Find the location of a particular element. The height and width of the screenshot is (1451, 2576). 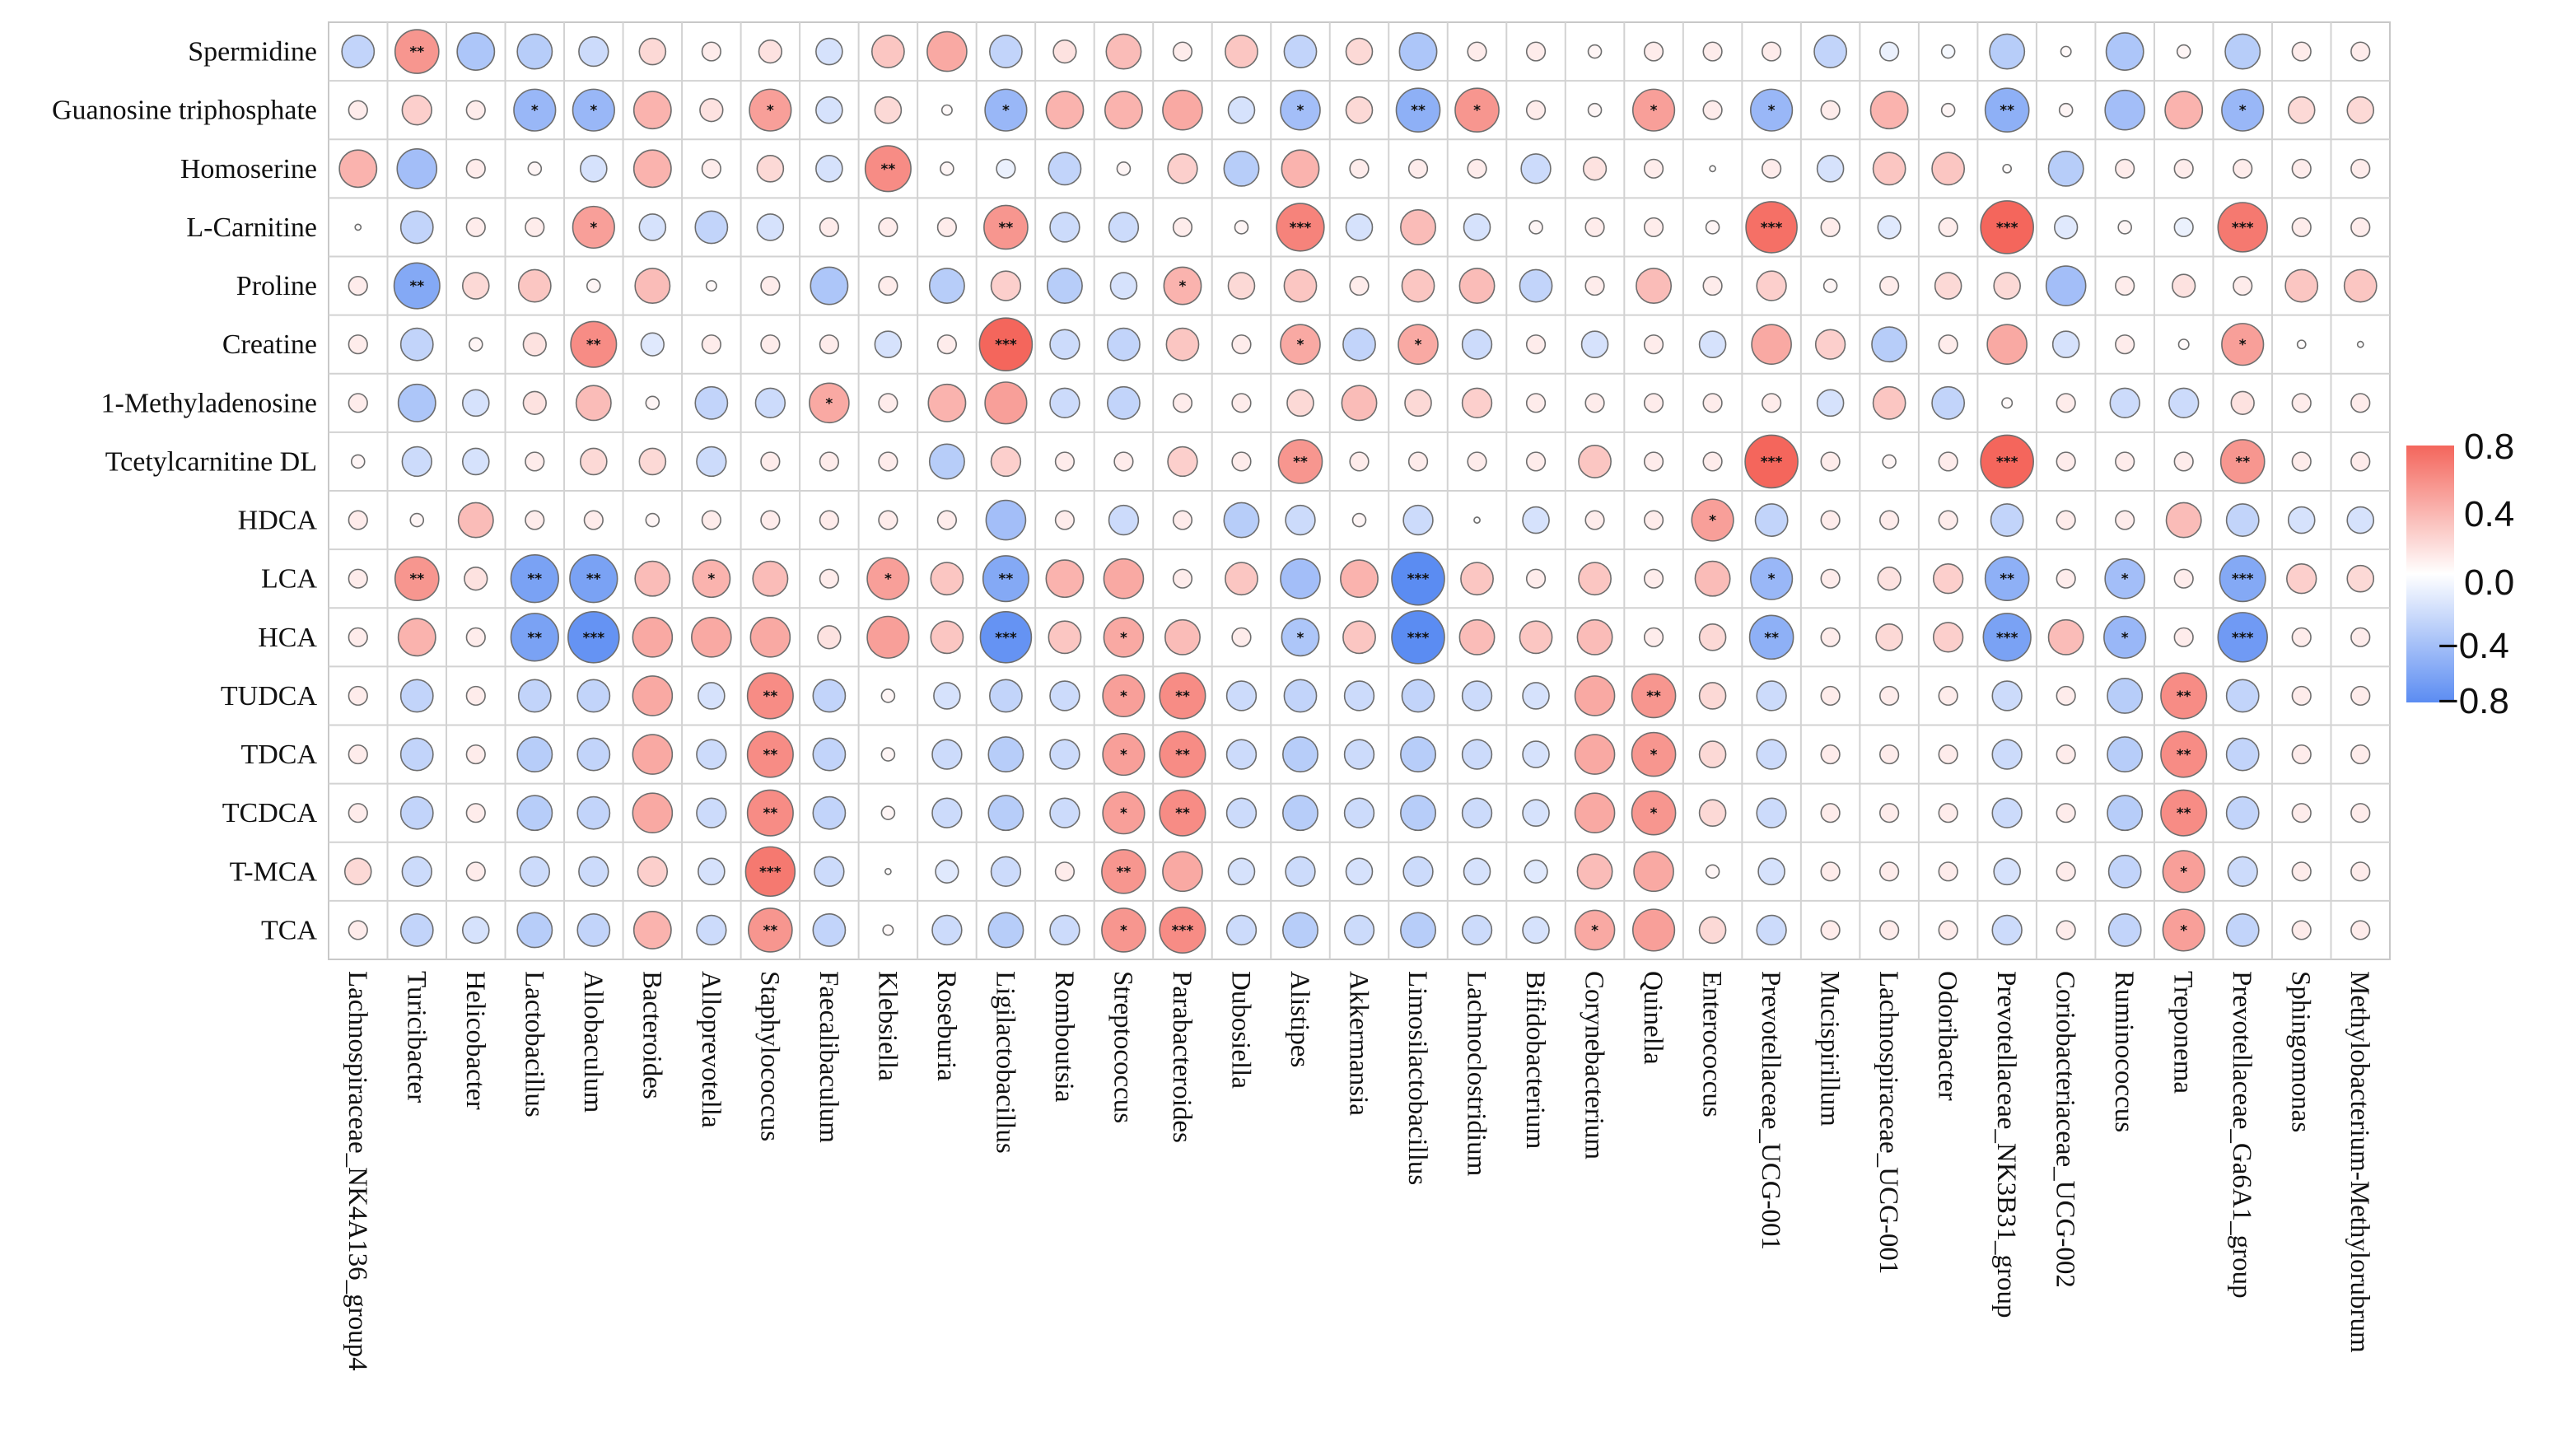

column-label: Limosilactobacillus is located at coordinates (1417, 1078).